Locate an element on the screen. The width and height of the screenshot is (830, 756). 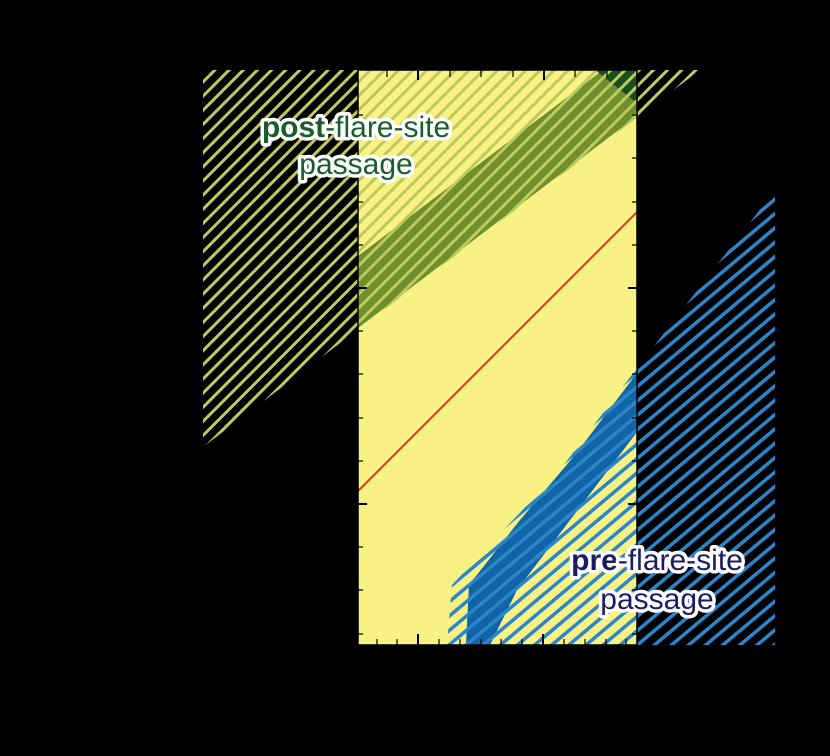
post-flare-label-line1: post-flare-site is located at coordinates (356, 127).